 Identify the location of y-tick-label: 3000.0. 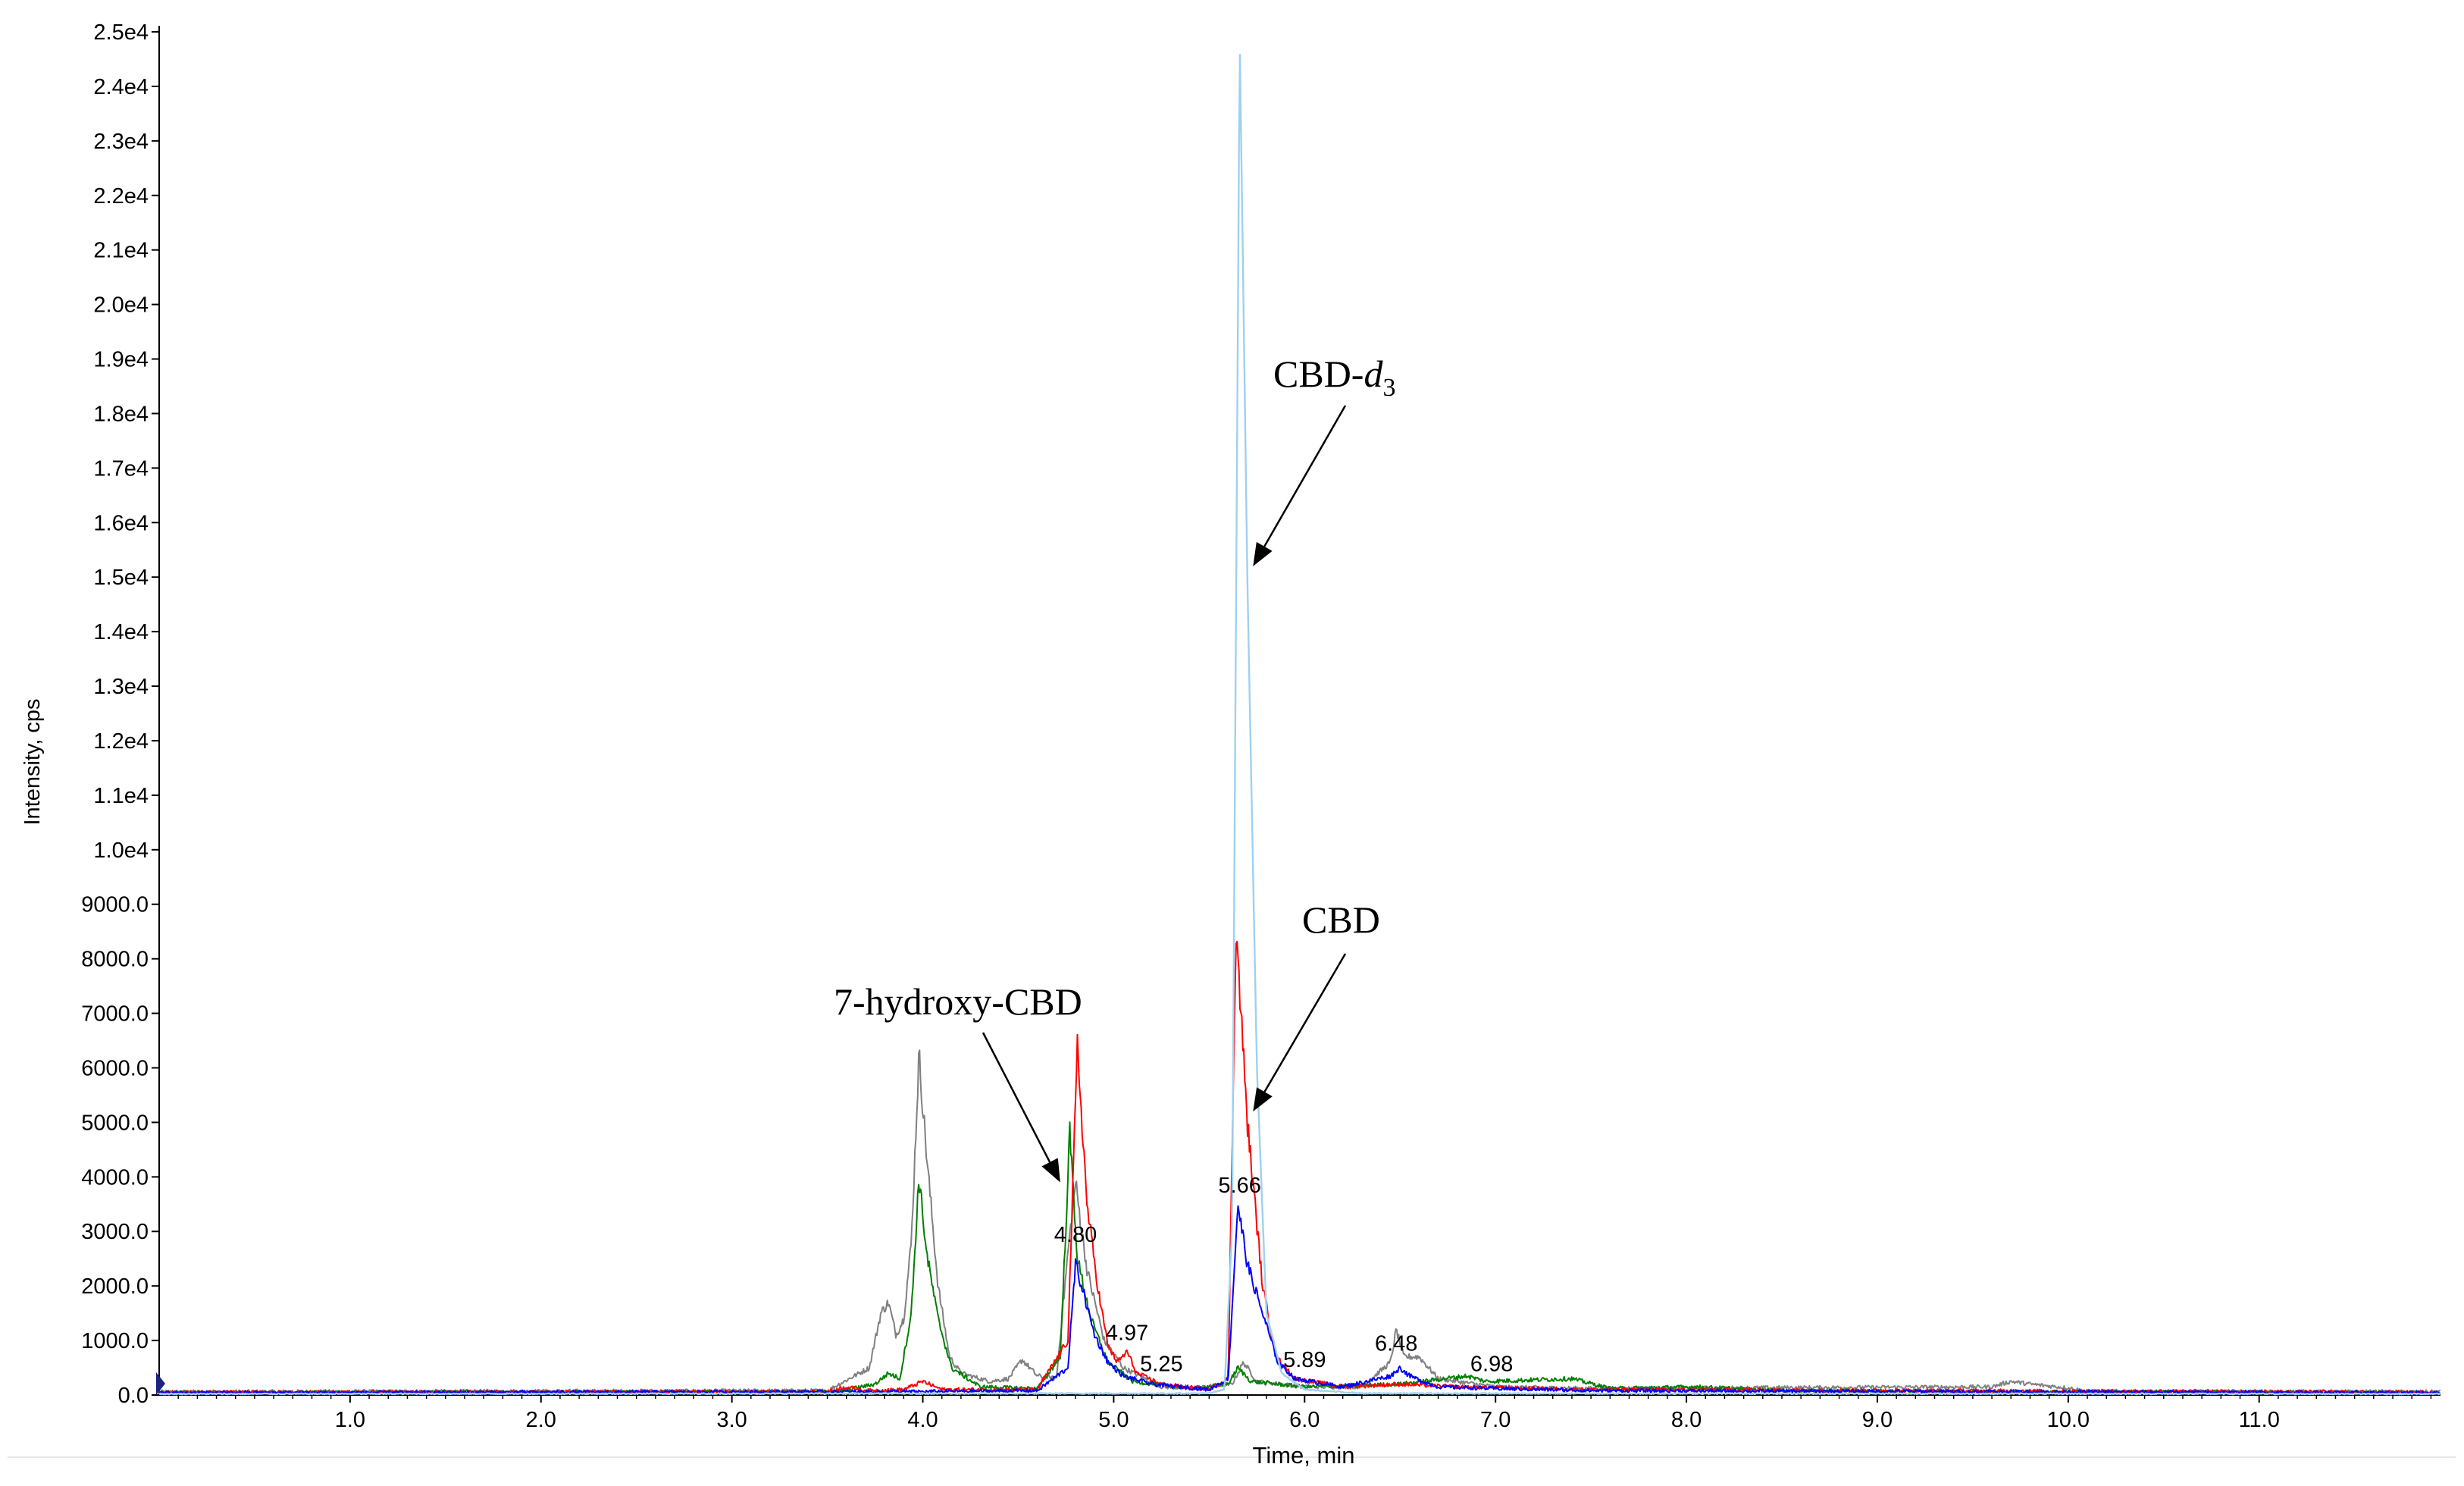
(115, 1232).